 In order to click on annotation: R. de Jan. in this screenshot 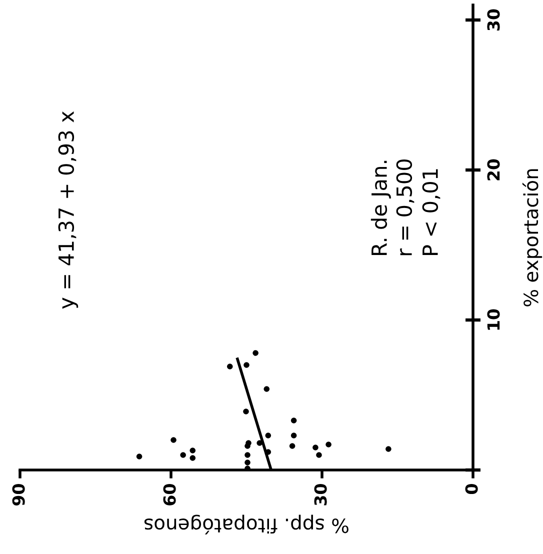, I will do `click(380, 207)`.